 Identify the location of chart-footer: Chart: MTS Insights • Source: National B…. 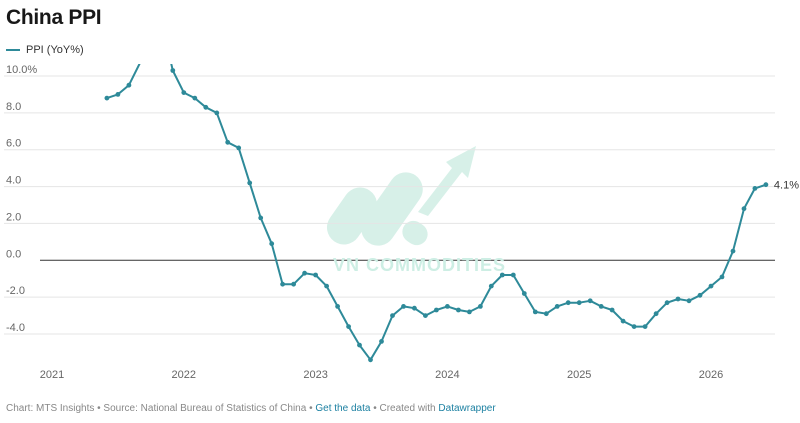
(251, 408).